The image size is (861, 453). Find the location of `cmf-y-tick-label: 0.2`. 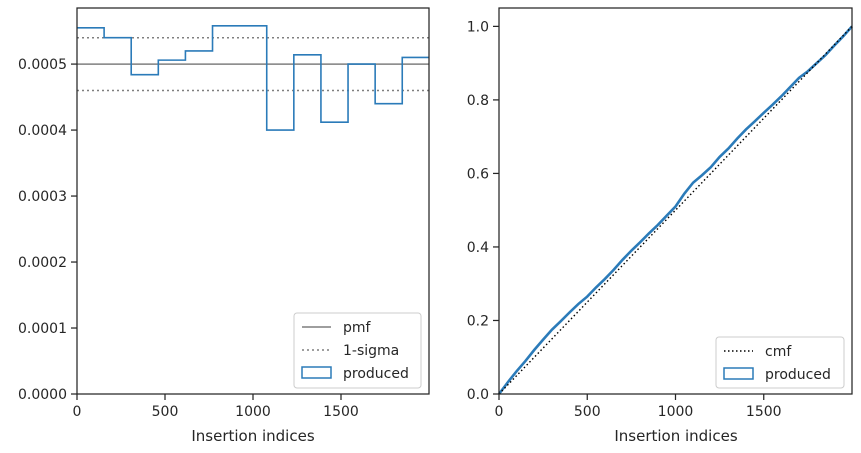

cmf-y-tick-label: 0.2 is located at coordinates (478, 321).